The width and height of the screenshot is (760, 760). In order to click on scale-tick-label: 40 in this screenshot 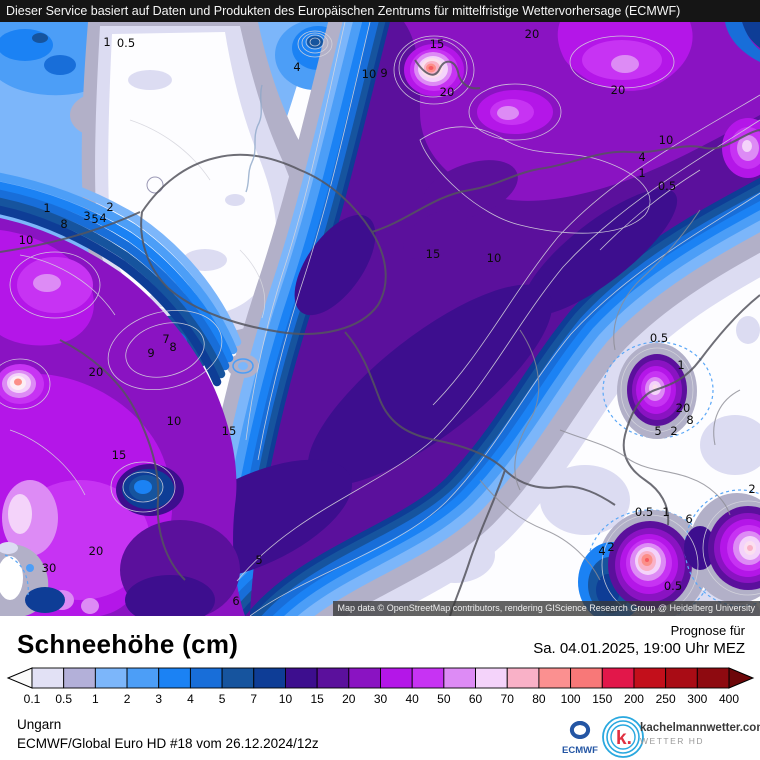, I will do `click(413, 699)`.